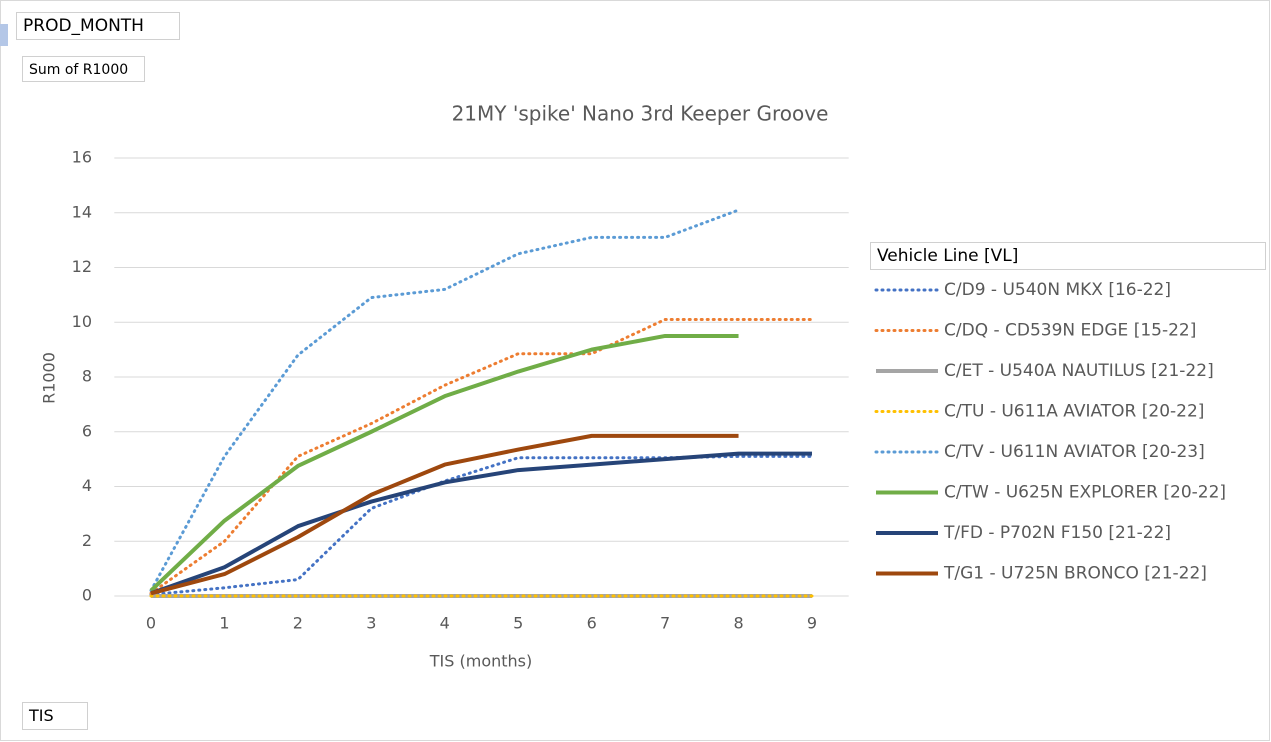  What do you see at coordinates (87, 540) in the screenshot?
I see `y-tick-label: 2` at bounding box center [87, 540].